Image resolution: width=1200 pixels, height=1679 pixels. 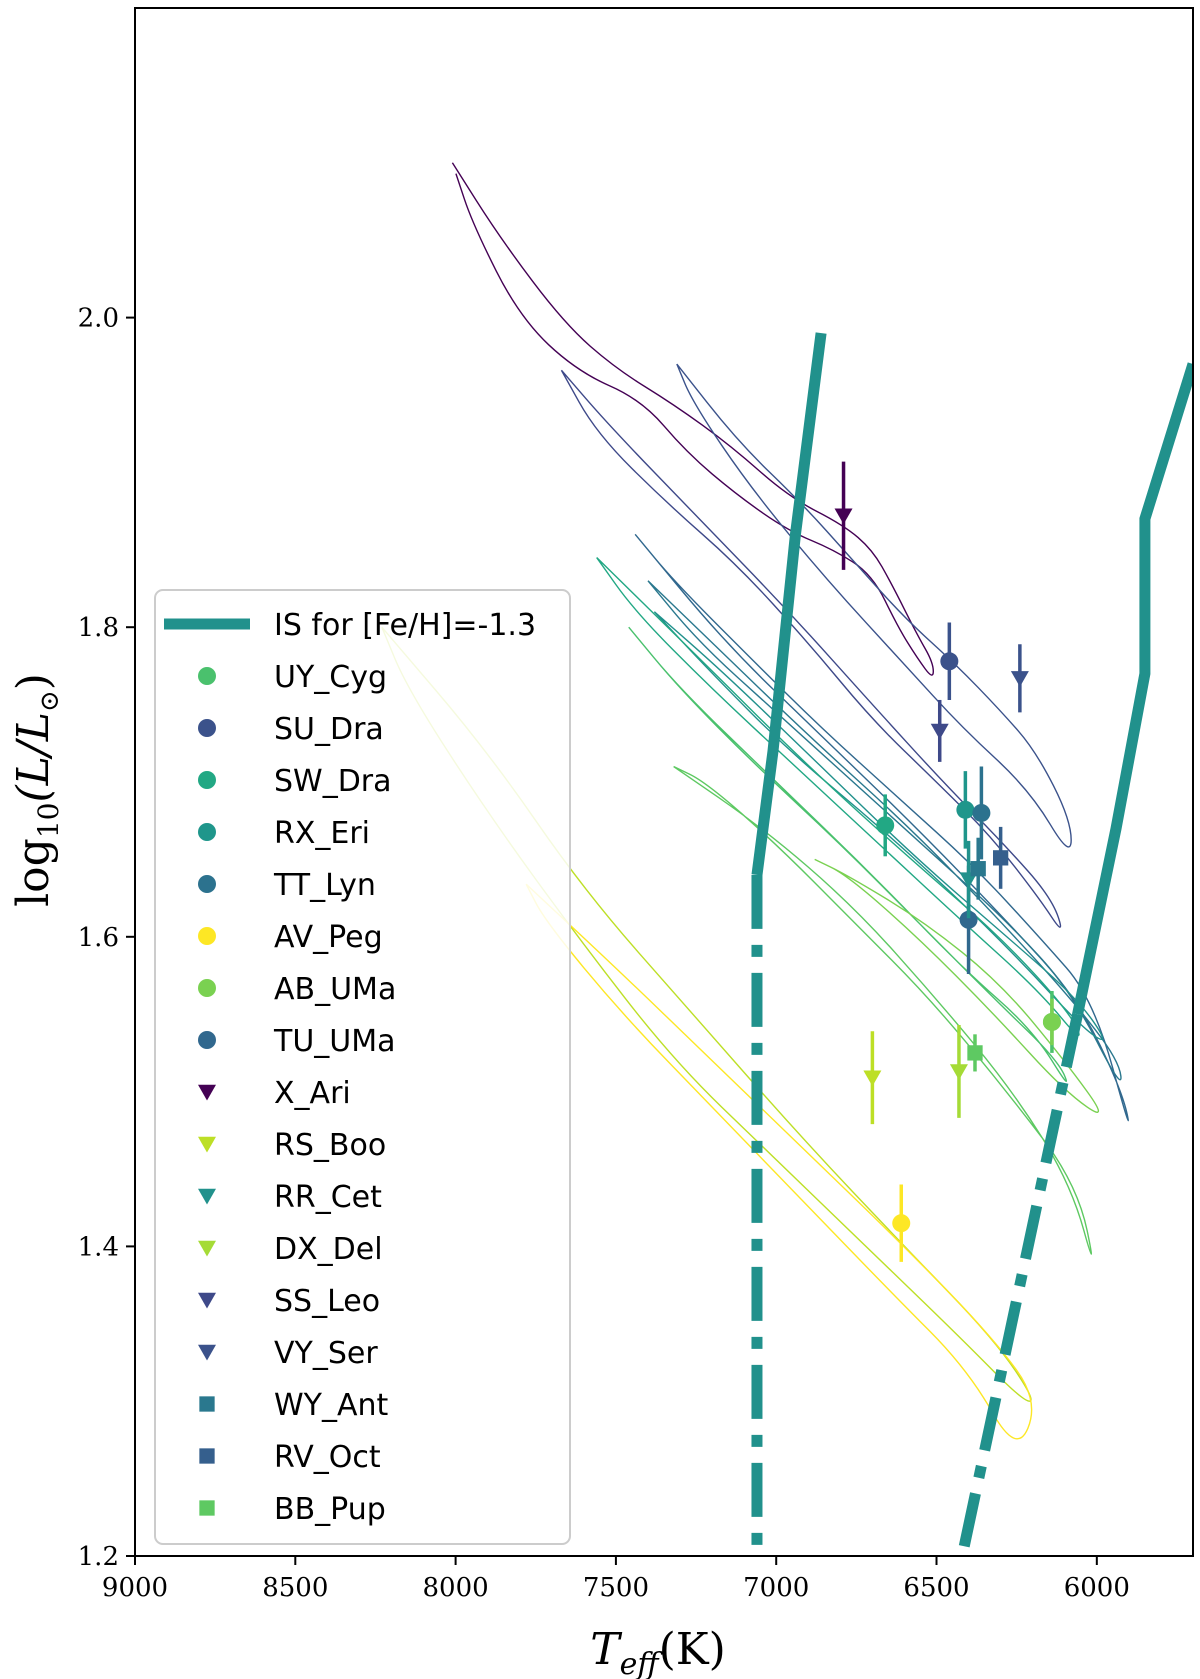 I want to click on y-tick-label: 1.4, so click(x=98, y=1247).